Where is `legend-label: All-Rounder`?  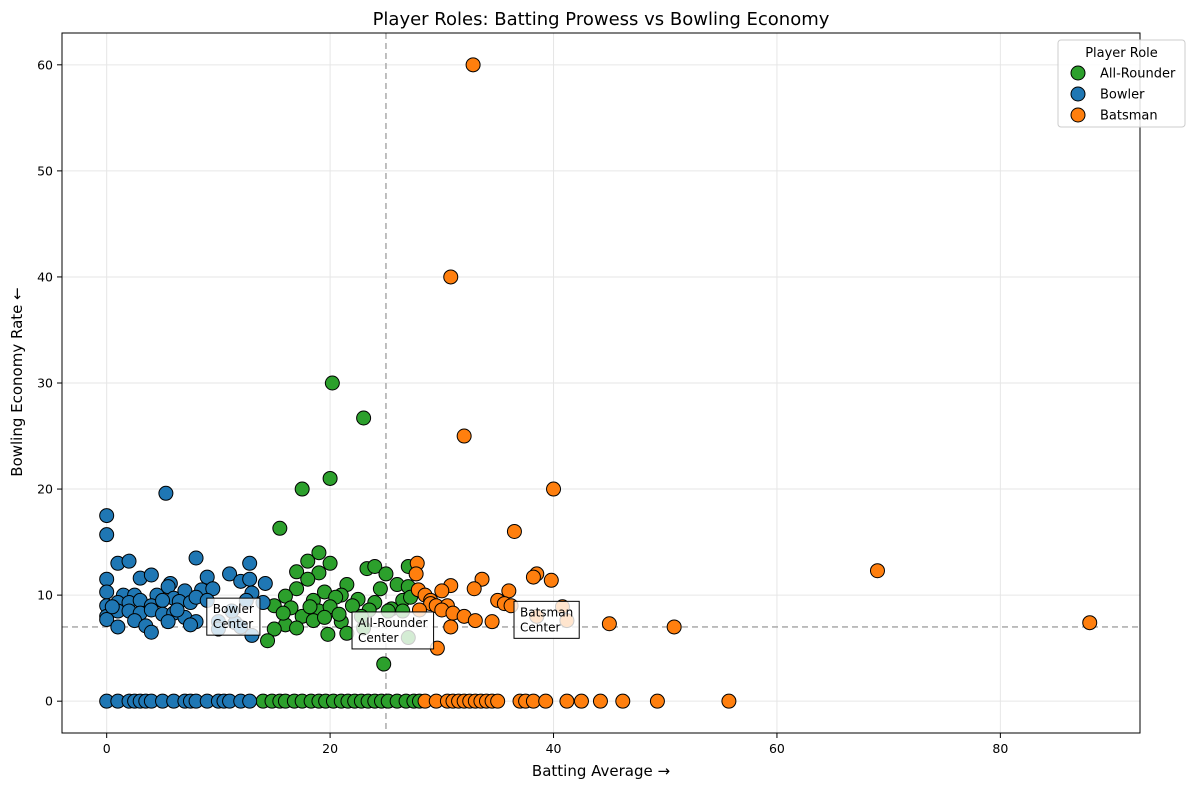 legend-label: All-Rounder is located at coordinates (1138, 74).